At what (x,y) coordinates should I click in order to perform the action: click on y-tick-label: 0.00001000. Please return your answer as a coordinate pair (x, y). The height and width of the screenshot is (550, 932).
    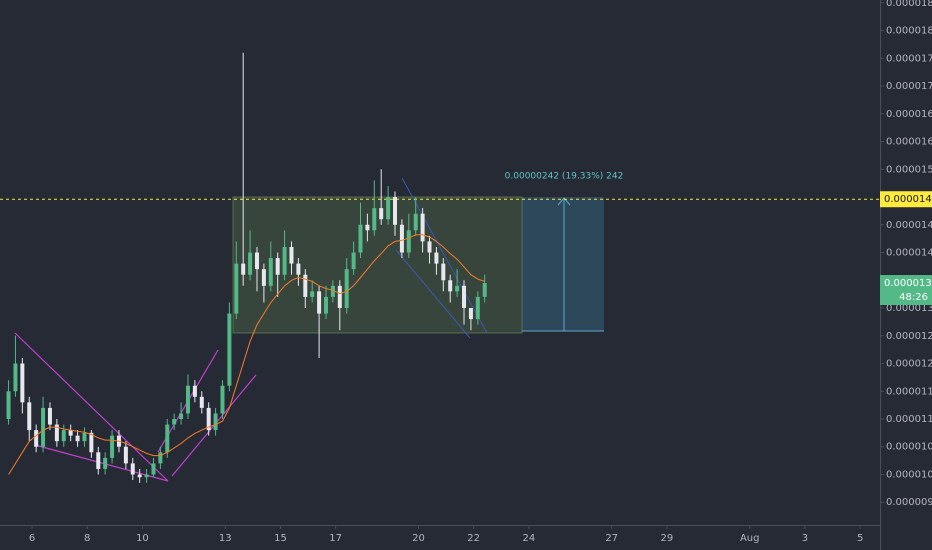
    Looking at the image, I should click on (909, 474).